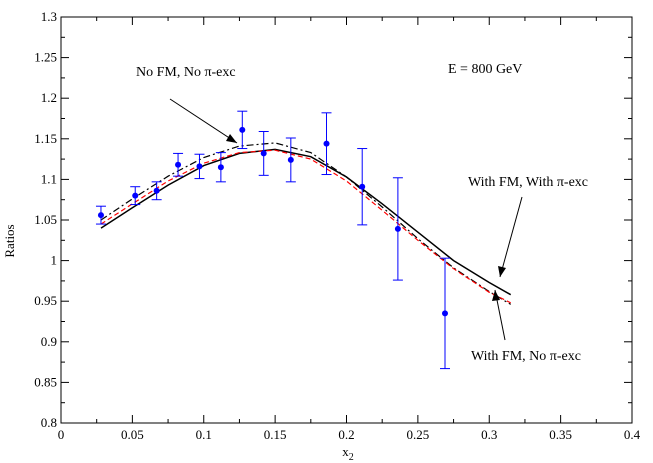 Image resolution: width=653 pixels, height=463 pixels. I want to click on annotation-arrow-fm-no-pi, so click(499, 315).